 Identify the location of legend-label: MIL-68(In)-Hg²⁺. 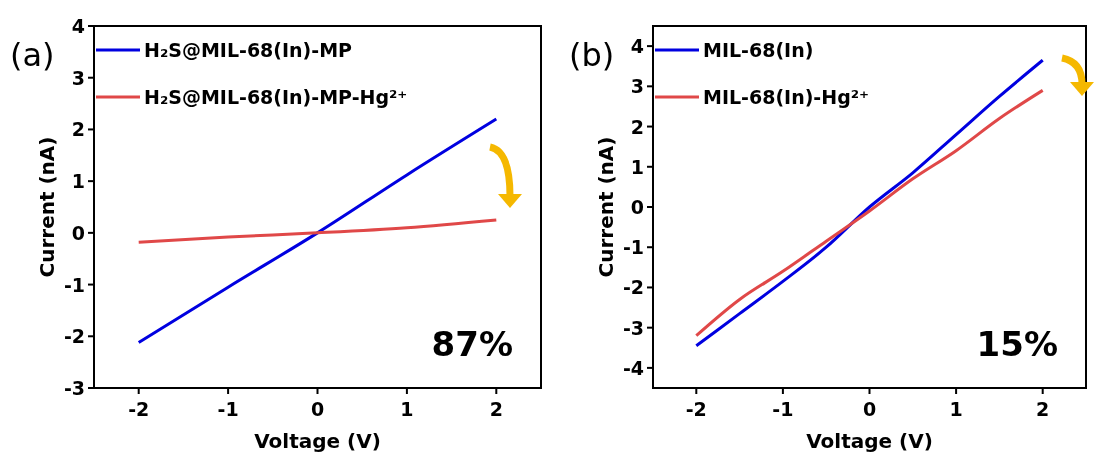
(786, 97).